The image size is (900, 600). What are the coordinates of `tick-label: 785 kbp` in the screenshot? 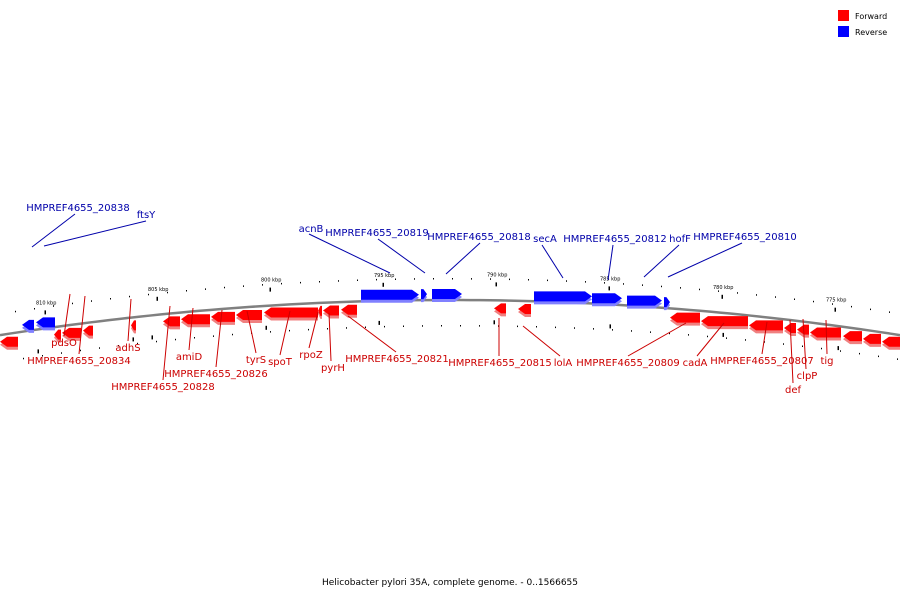 It's located at (610, 279).